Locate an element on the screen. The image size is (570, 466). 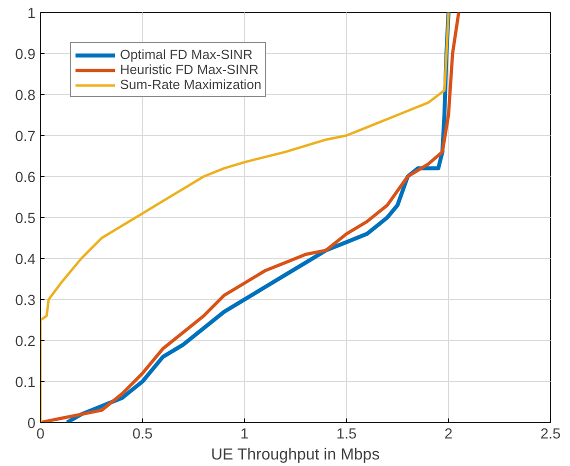
x-axis-title: UE Throughput in Mbps is located at coordinates (295, 455).